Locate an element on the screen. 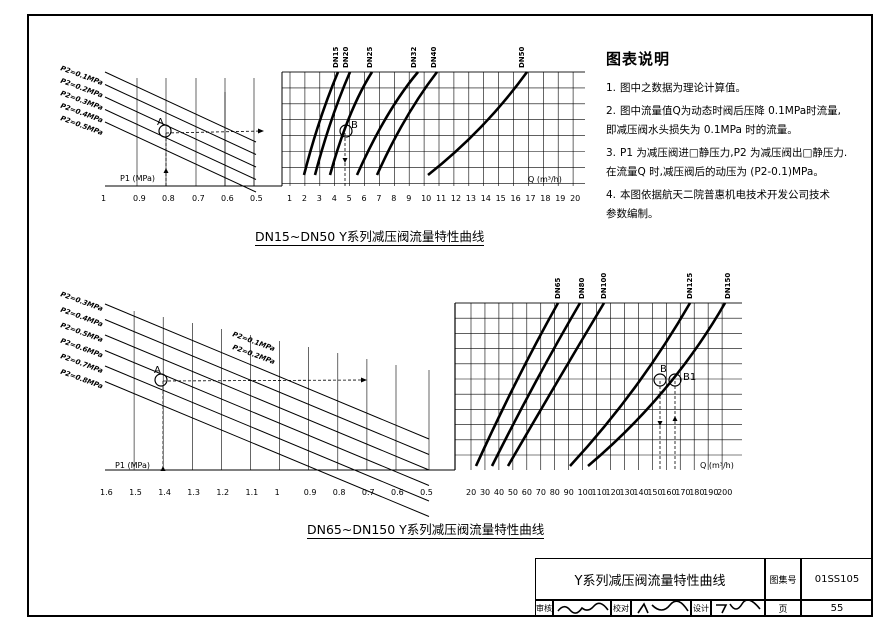  lower-q-tick-label: 30 is located at coordinates (485, 492).